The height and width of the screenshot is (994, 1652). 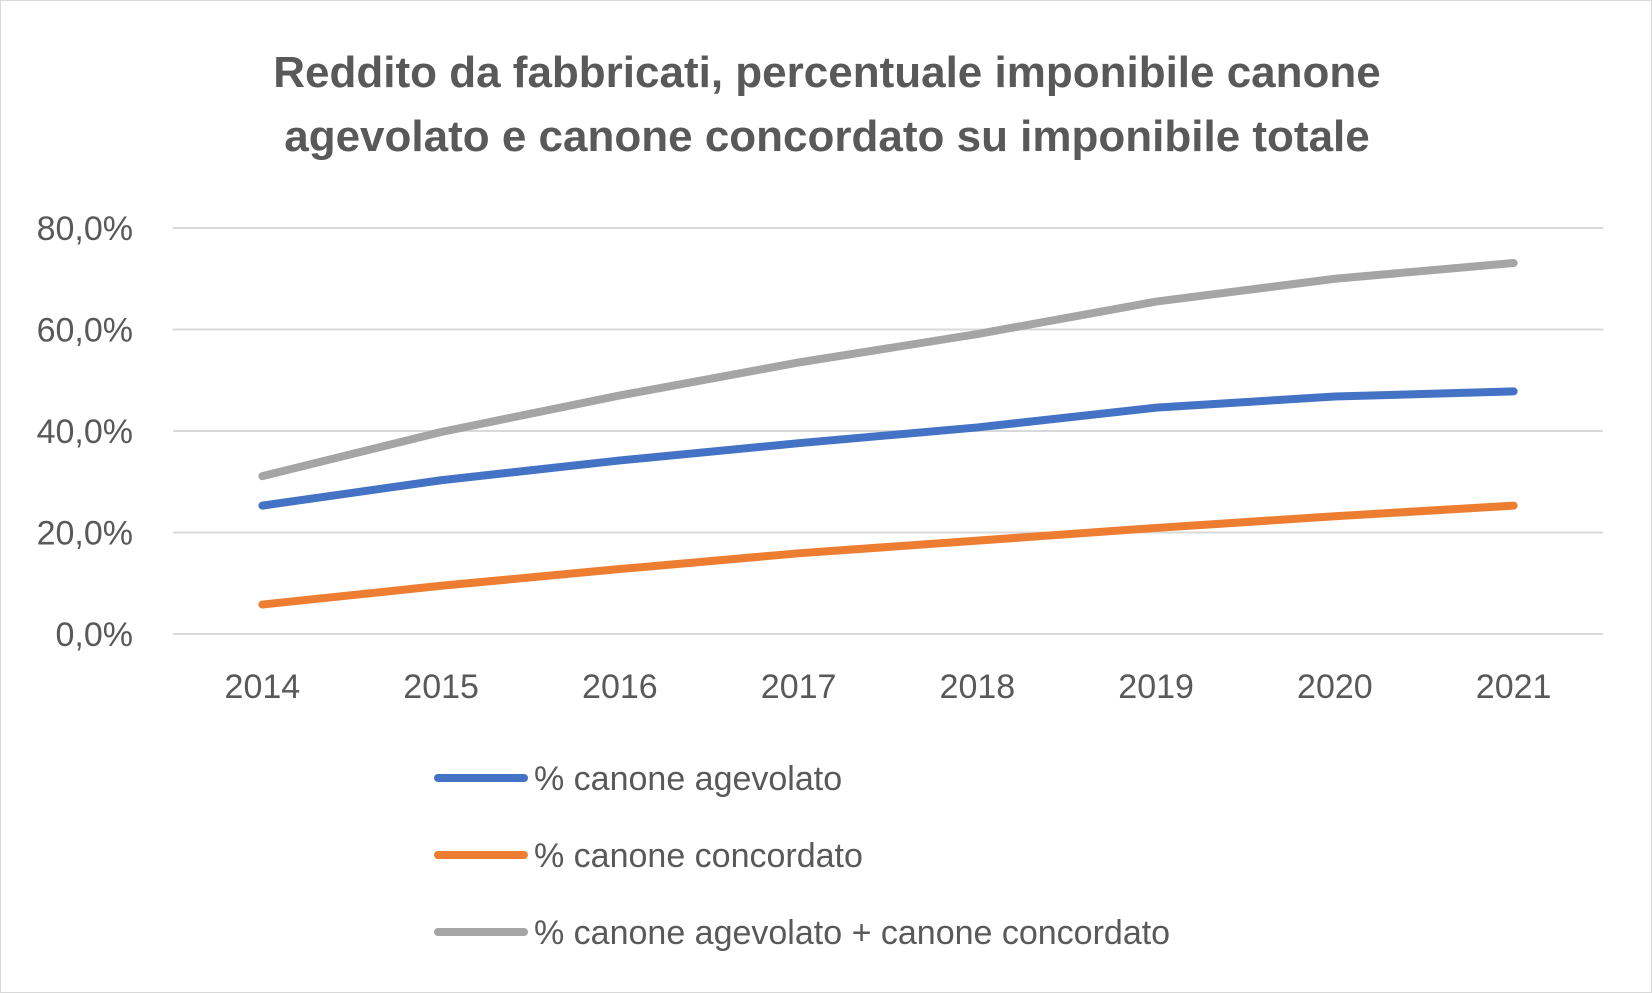 I want to click on x-tick-label: 2014, so click(x=263, y=687).